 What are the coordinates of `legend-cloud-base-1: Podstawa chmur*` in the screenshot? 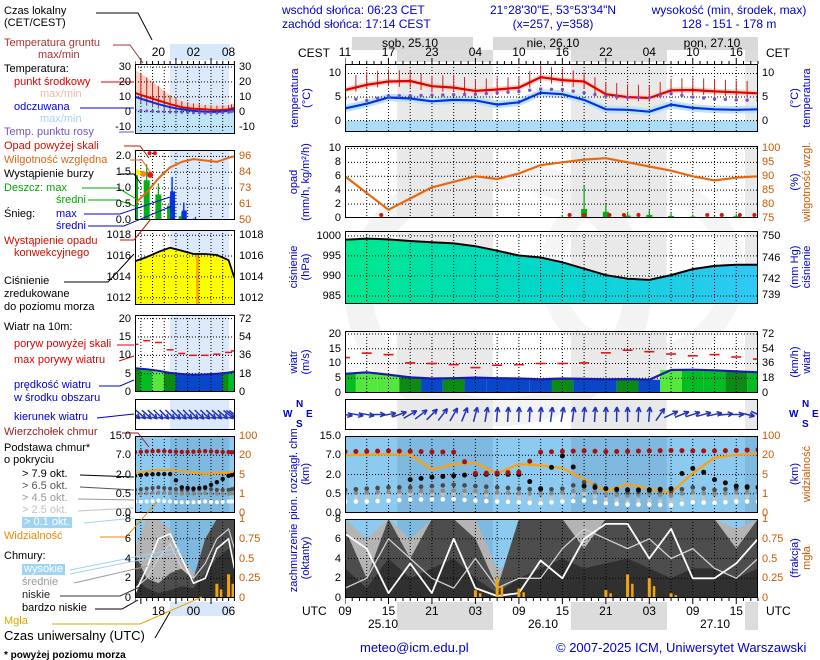 It's located at (47, 448).